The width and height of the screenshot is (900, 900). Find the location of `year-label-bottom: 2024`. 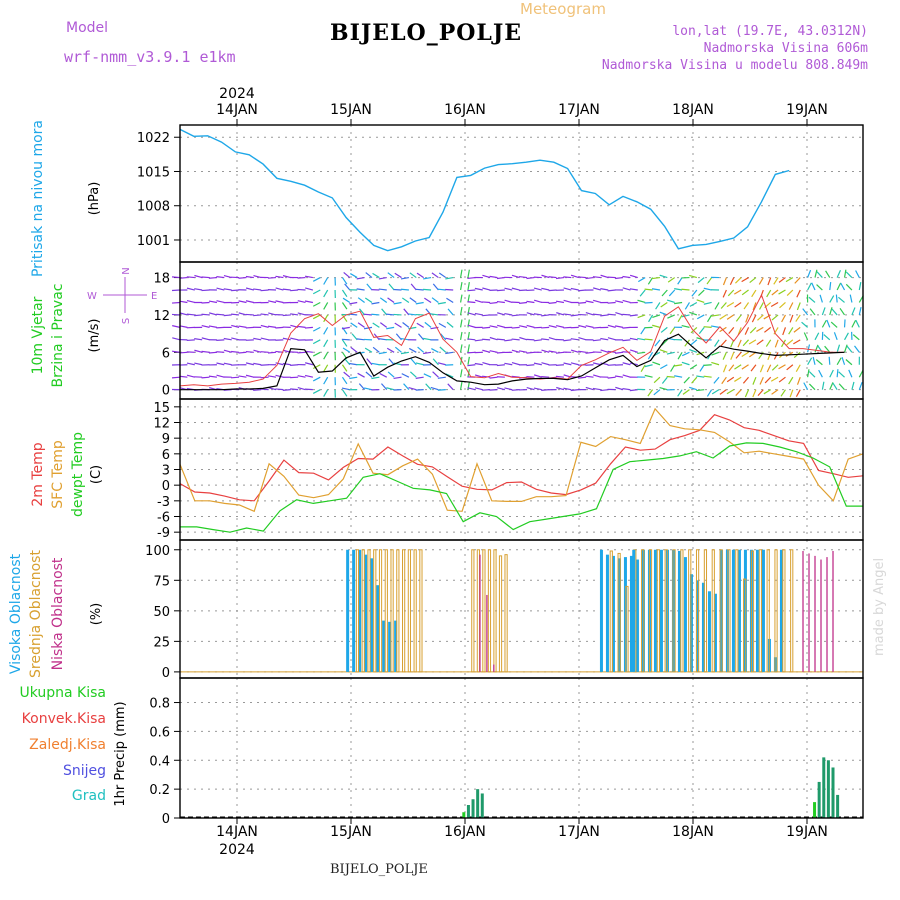

year-label-bottom: 2024 is located at coordinates (237, 850).